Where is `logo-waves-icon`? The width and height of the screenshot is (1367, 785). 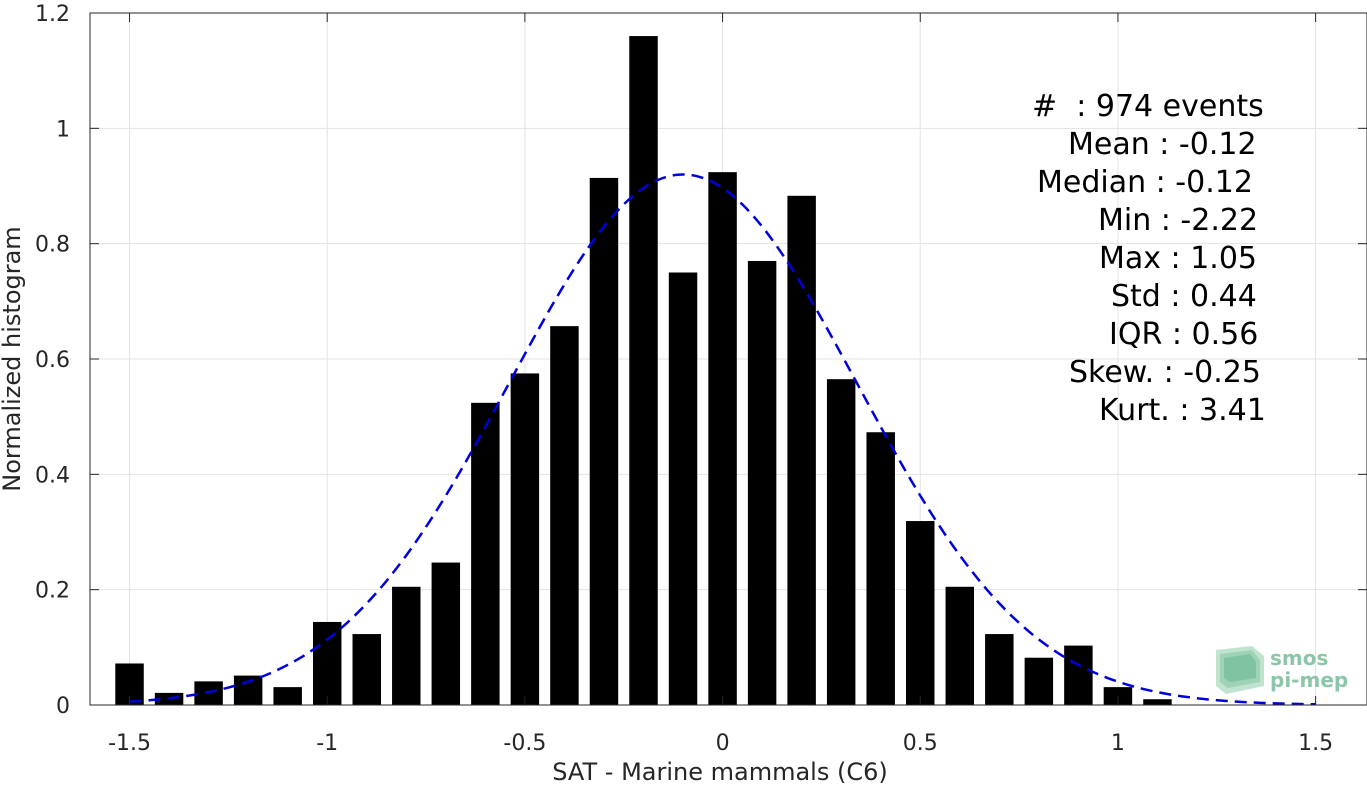 logo-waves-icon is located at coordinates (1240, 670).